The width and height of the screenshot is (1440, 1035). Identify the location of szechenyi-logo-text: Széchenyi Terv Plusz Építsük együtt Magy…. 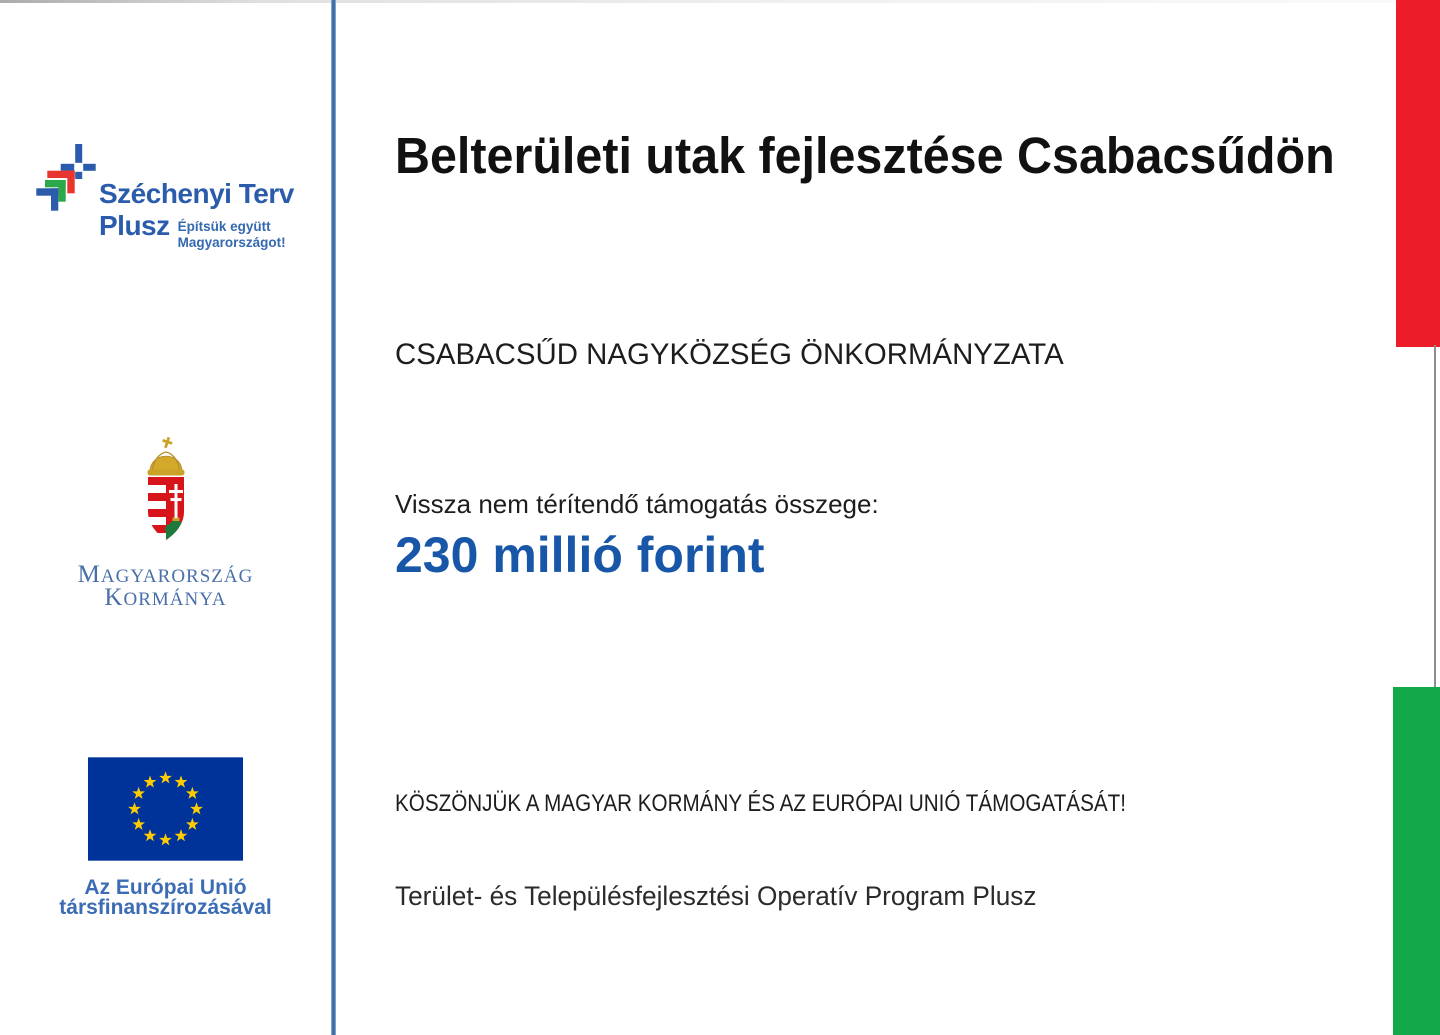
(196, 214).